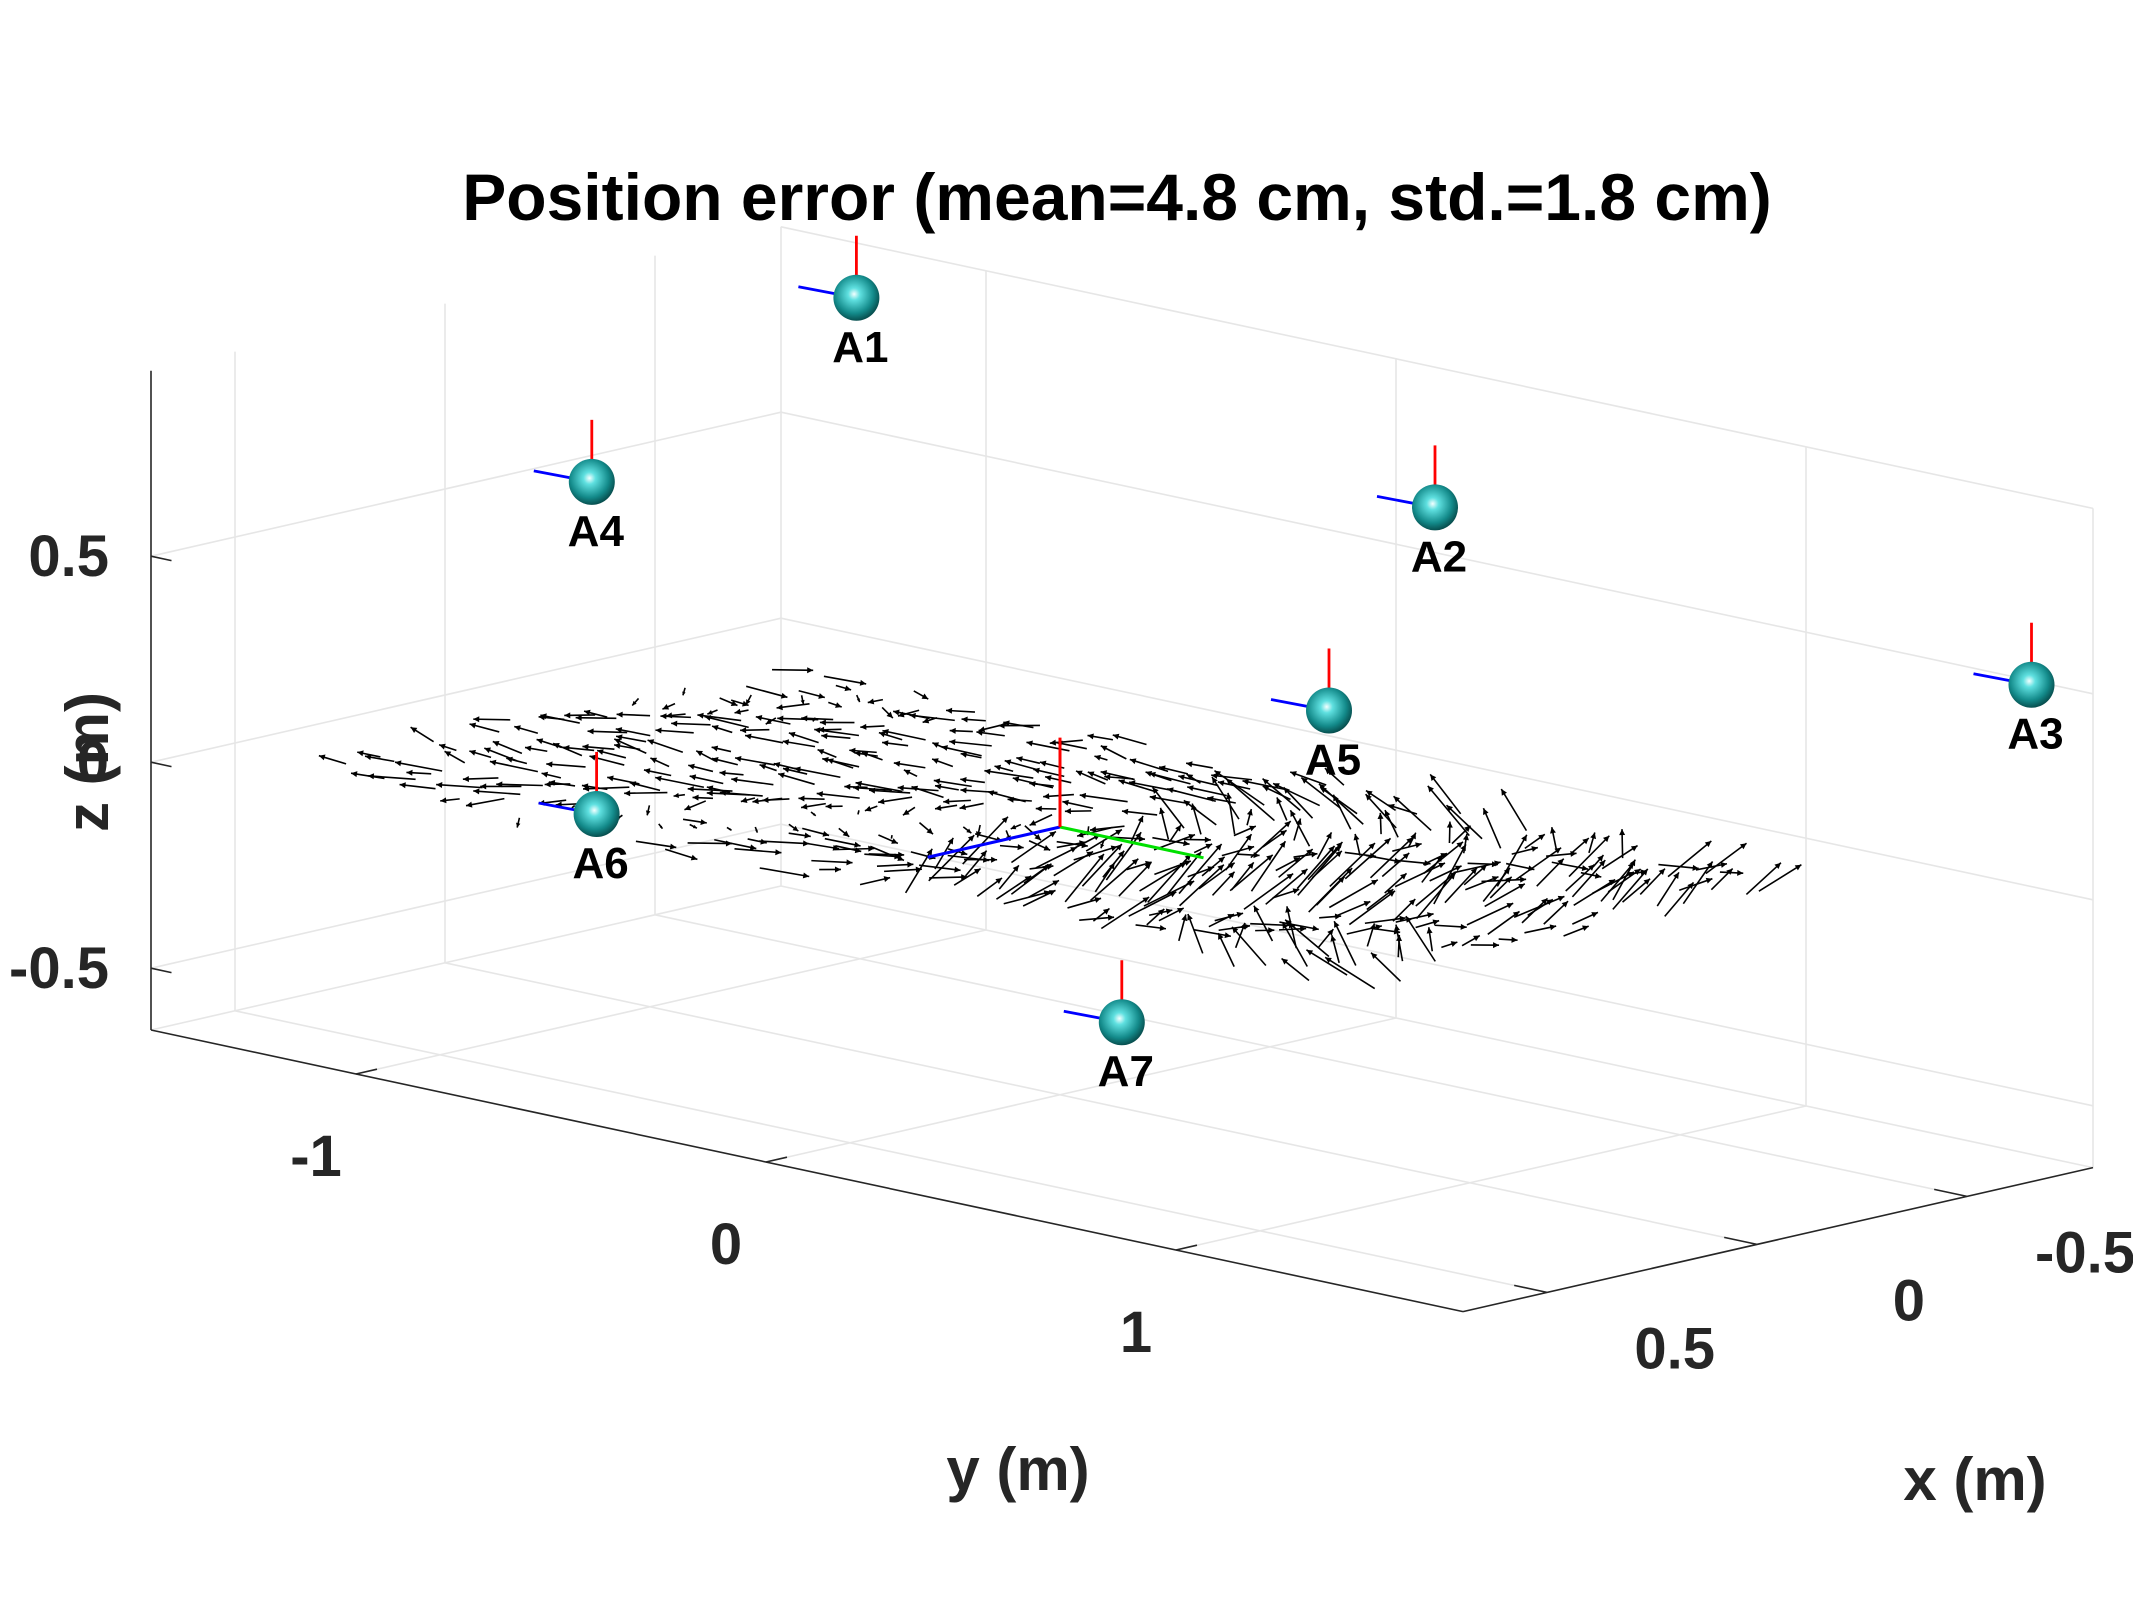 The width and height of the screenshot is (2133, 1600). I want to click on anchor-label: A4, so click(596, 531).